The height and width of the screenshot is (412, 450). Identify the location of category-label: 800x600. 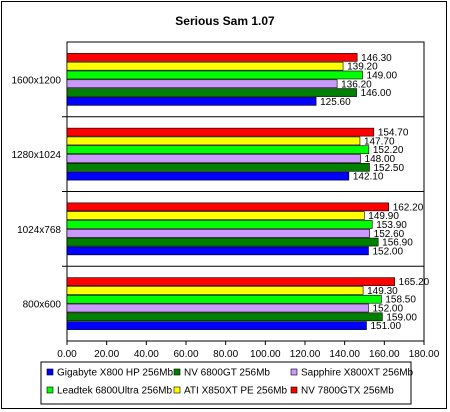
(42, 305).